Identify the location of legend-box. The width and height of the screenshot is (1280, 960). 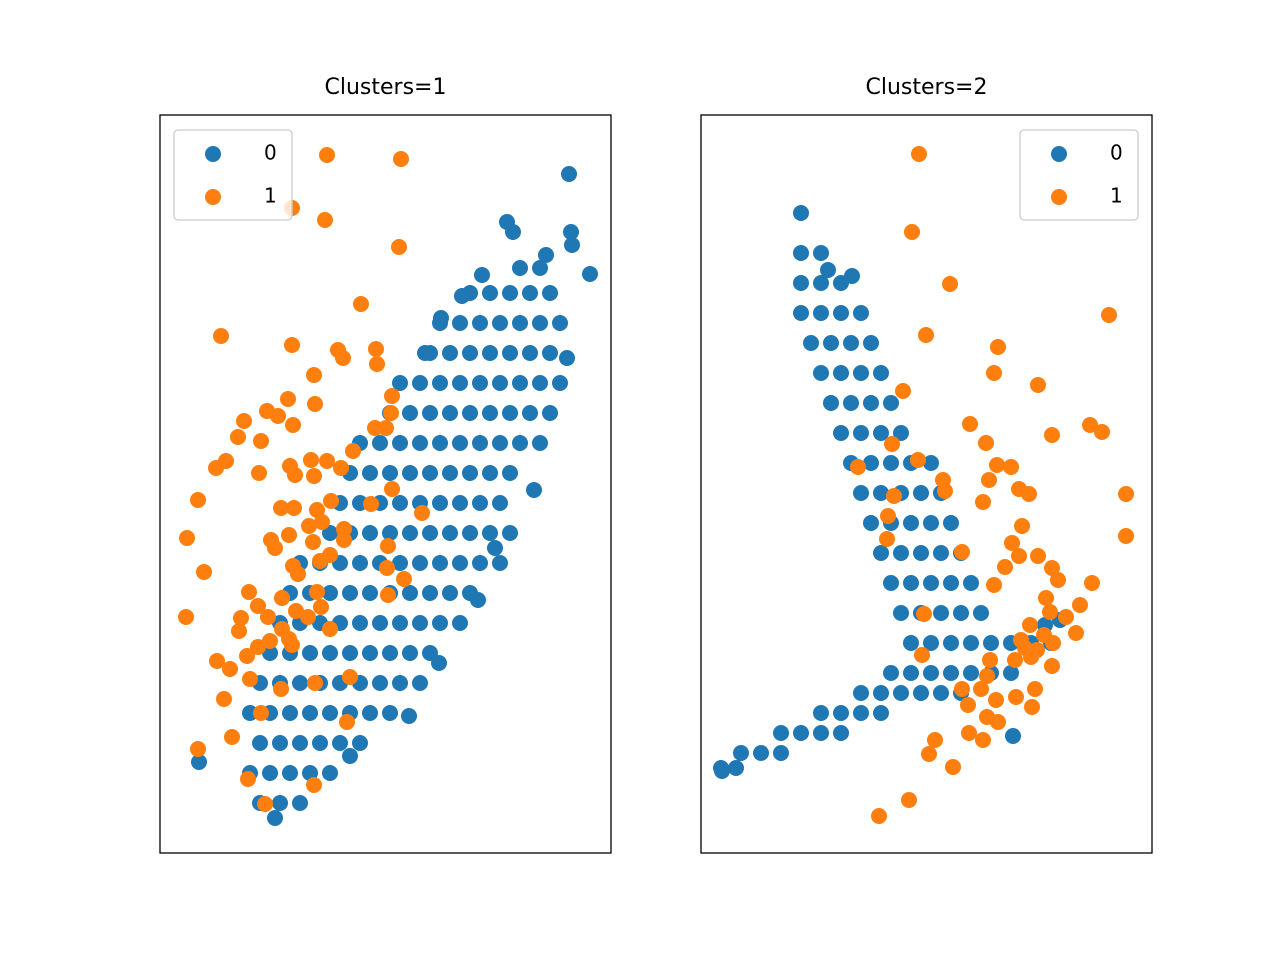
(233, 175).